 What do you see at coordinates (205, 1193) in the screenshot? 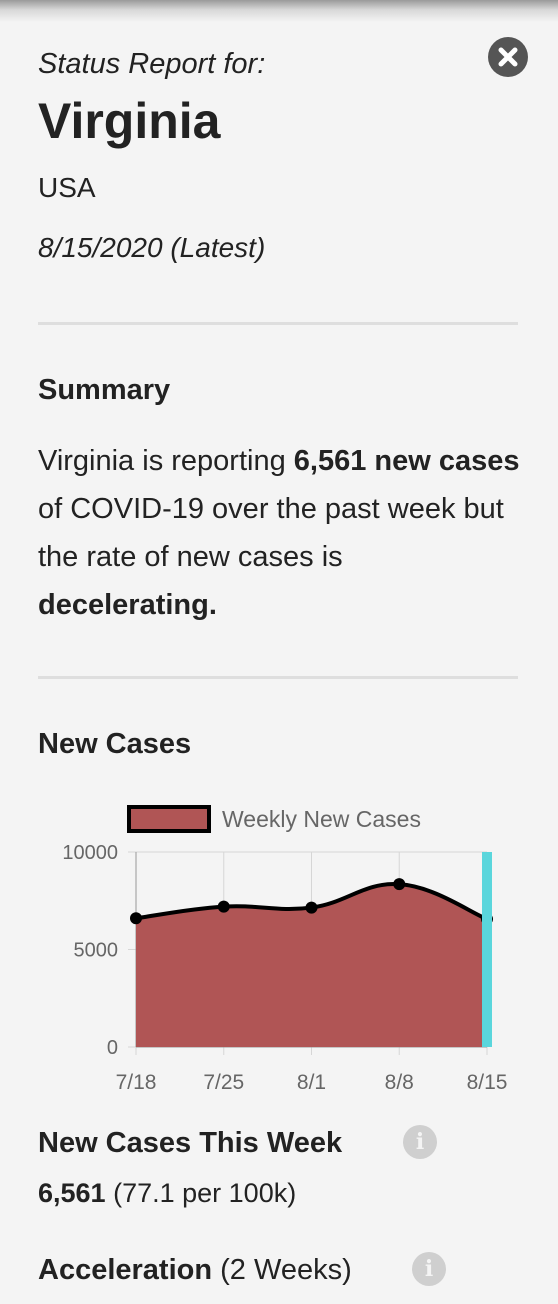
I see `cases-rate: (77.1 per 100k)` at bounding box center [205, 1193].